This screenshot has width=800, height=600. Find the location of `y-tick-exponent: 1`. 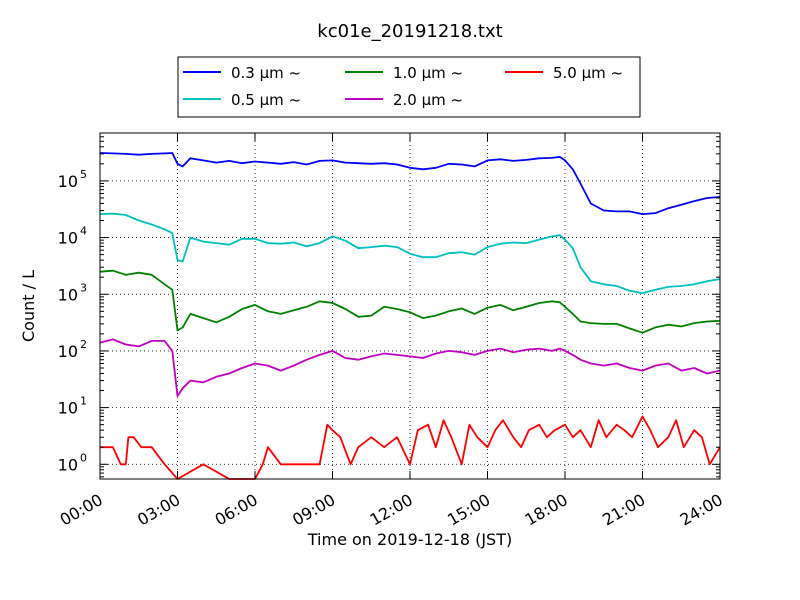

y-tick-exponent: 1 is located at coordinates (83, 401).